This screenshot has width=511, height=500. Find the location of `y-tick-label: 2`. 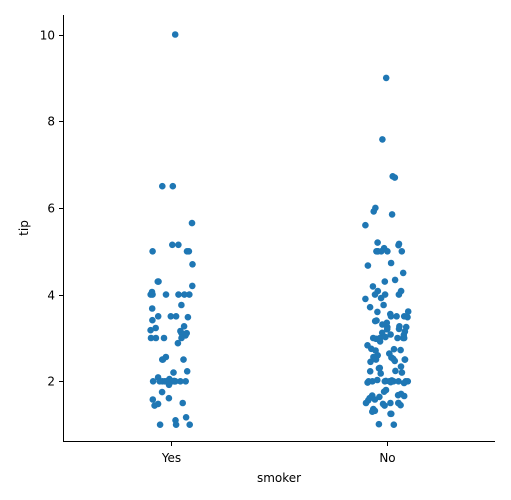

y-tick-label: 2 is located at coordinates (51, 382).